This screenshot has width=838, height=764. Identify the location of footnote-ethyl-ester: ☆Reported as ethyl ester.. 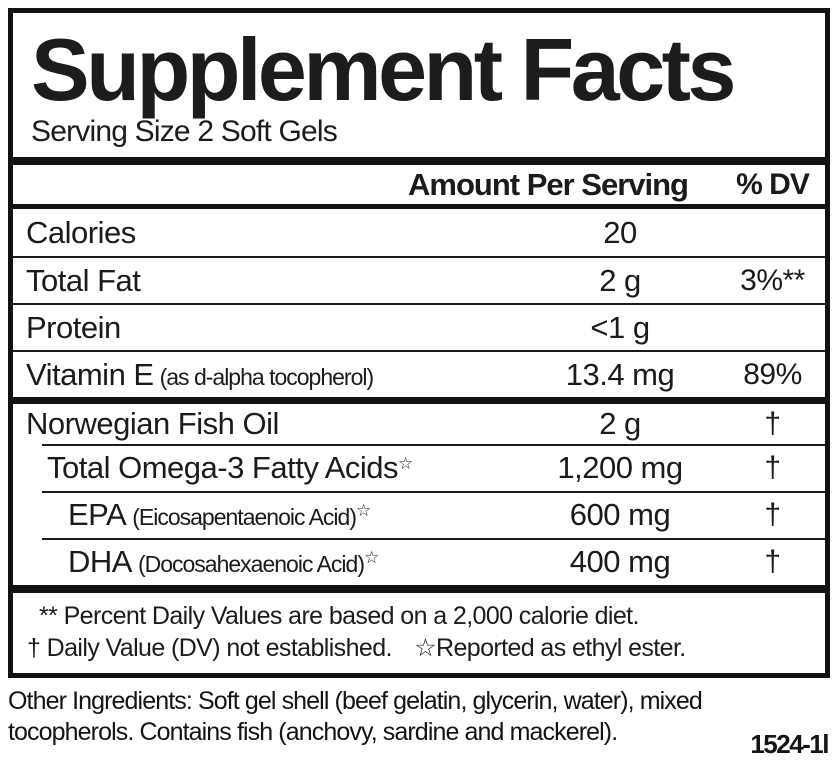
(550, 648).